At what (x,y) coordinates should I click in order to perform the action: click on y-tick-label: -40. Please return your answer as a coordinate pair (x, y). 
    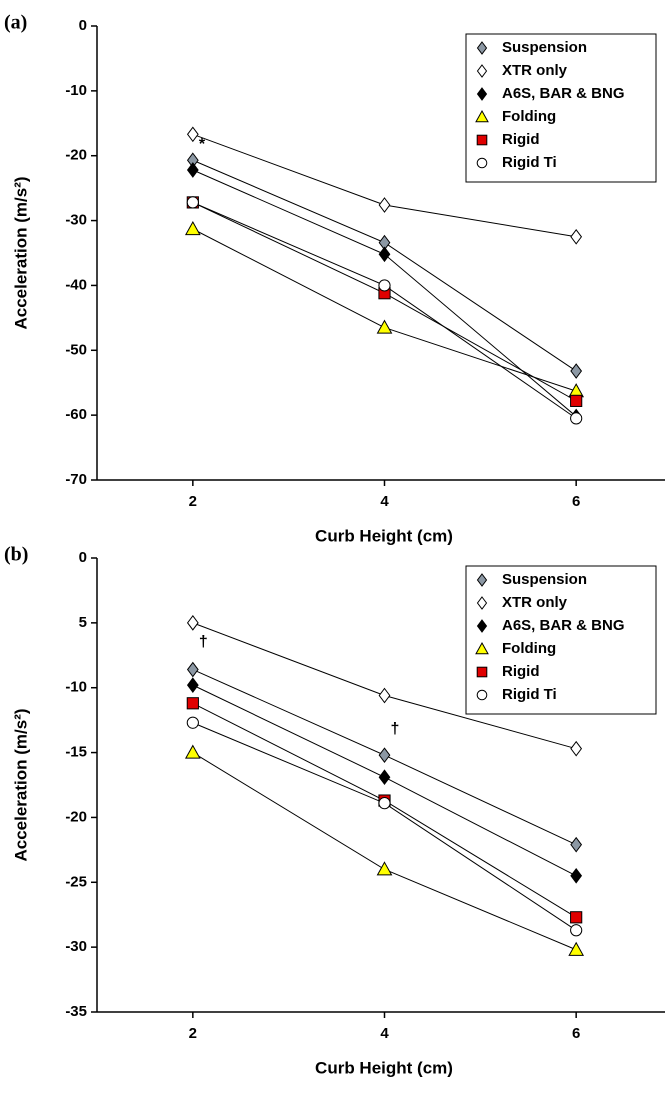
    Looking at the image, I should click on (76, 284).